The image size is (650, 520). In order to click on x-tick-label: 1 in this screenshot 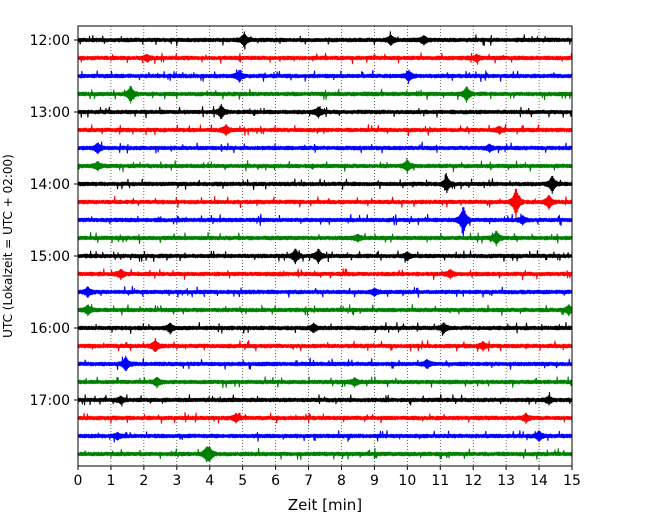, I will do `click(110, 481)`.